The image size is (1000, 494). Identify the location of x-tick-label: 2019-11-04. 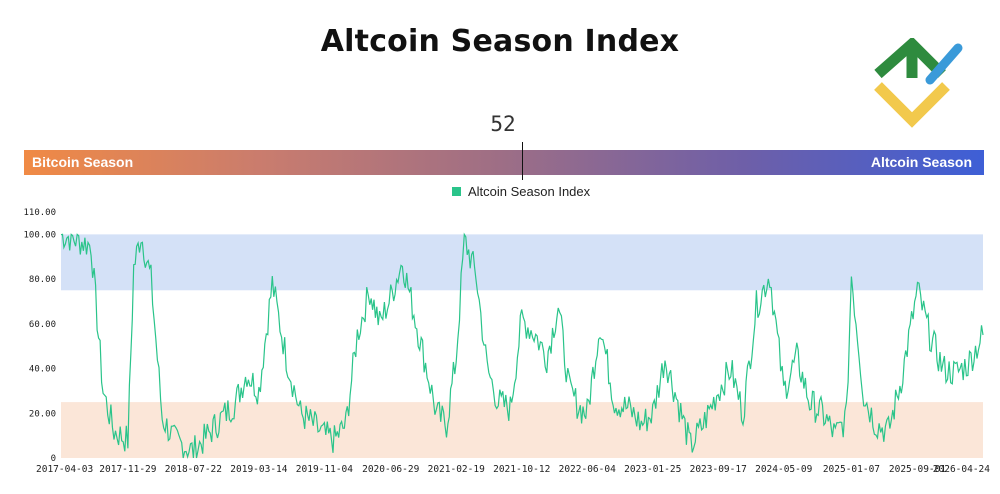
(324, 469).